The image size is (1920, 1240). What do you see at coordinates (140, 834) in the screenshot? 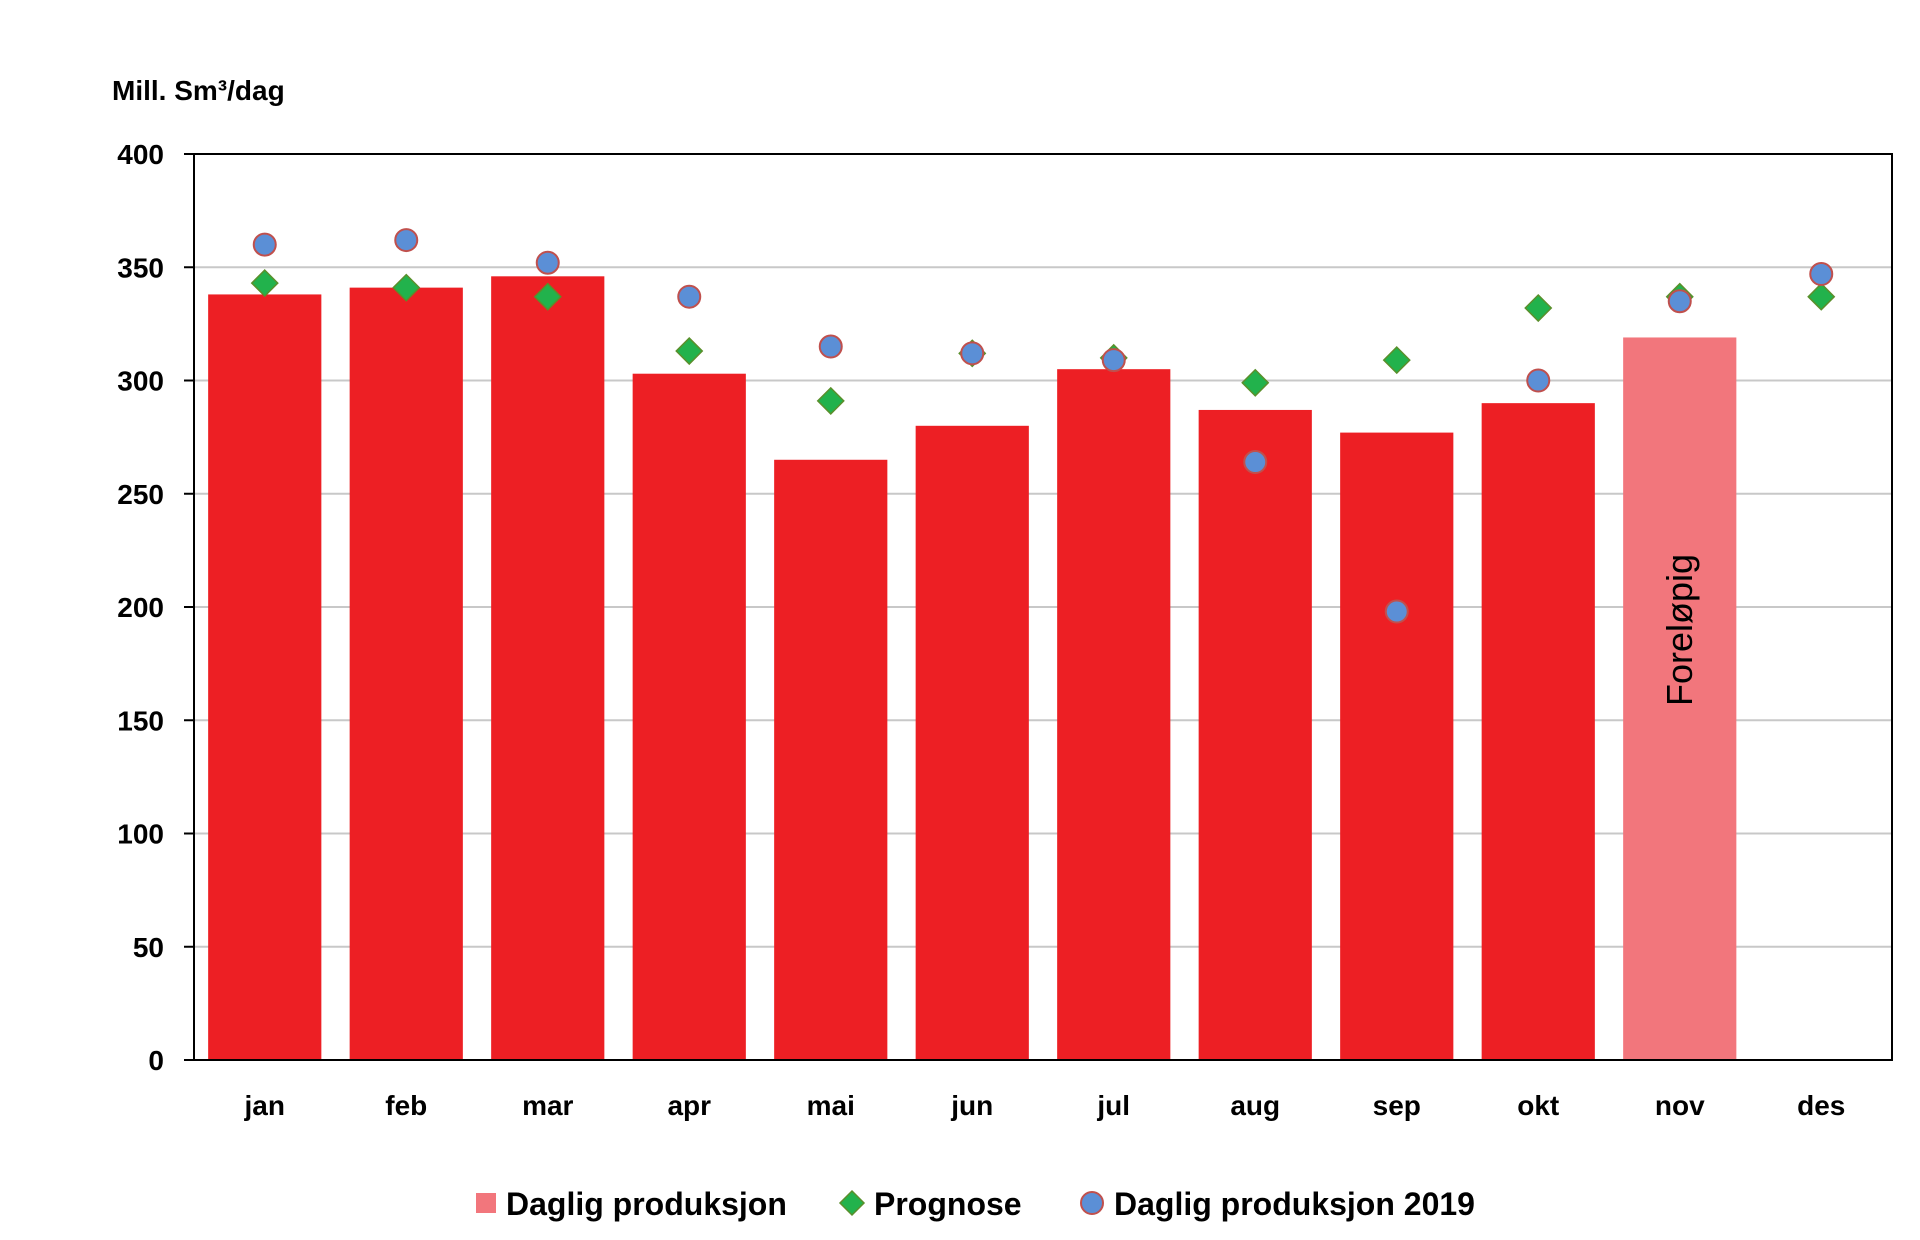
I see `y-tick-label: 100` at bounding box center [140, 834].